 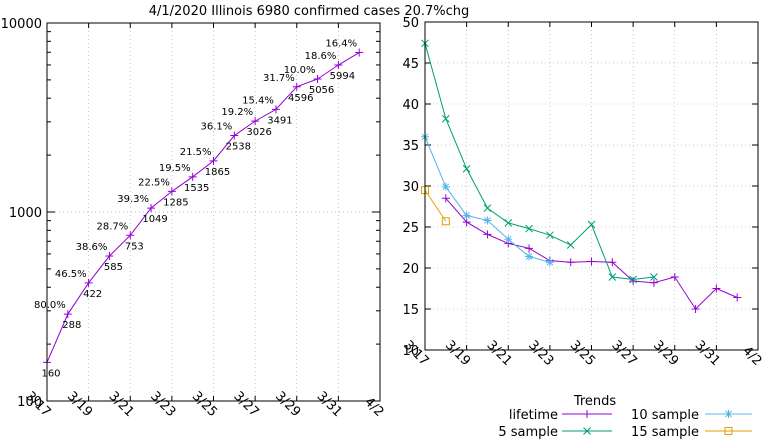 What do you see at coordinates (71, 274) in the screenshot?
I see `pct-change-label: 46.5%` at bounding box center [71, 274].